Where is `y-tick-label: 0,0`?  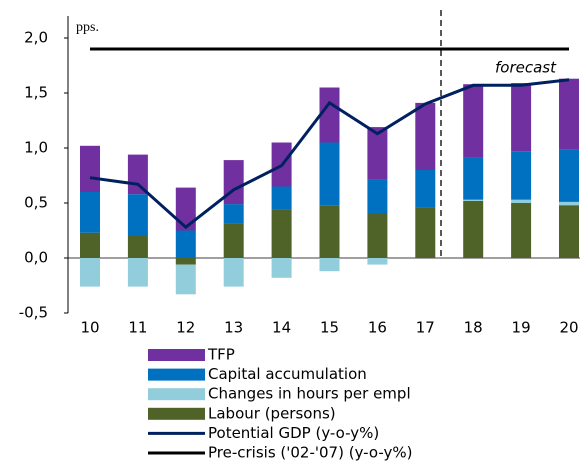 y-tick-label: 0,0 is located at coordinates (36, 258).